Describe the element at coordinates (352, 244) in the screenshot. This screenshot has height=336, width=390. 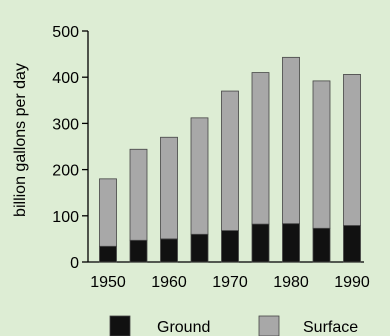
I see `bar-ground-1990` at that location.